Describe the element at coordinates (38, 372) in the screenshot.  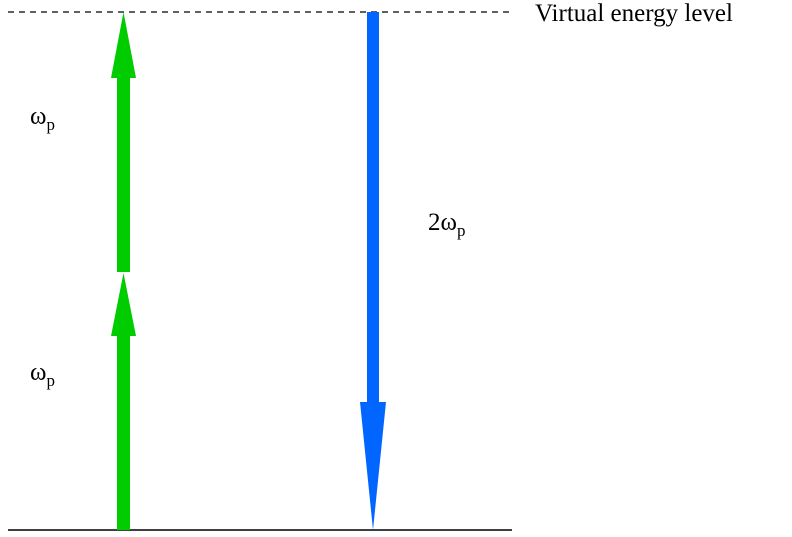
I see `photon-label-lower-symbol: ω` at that location.